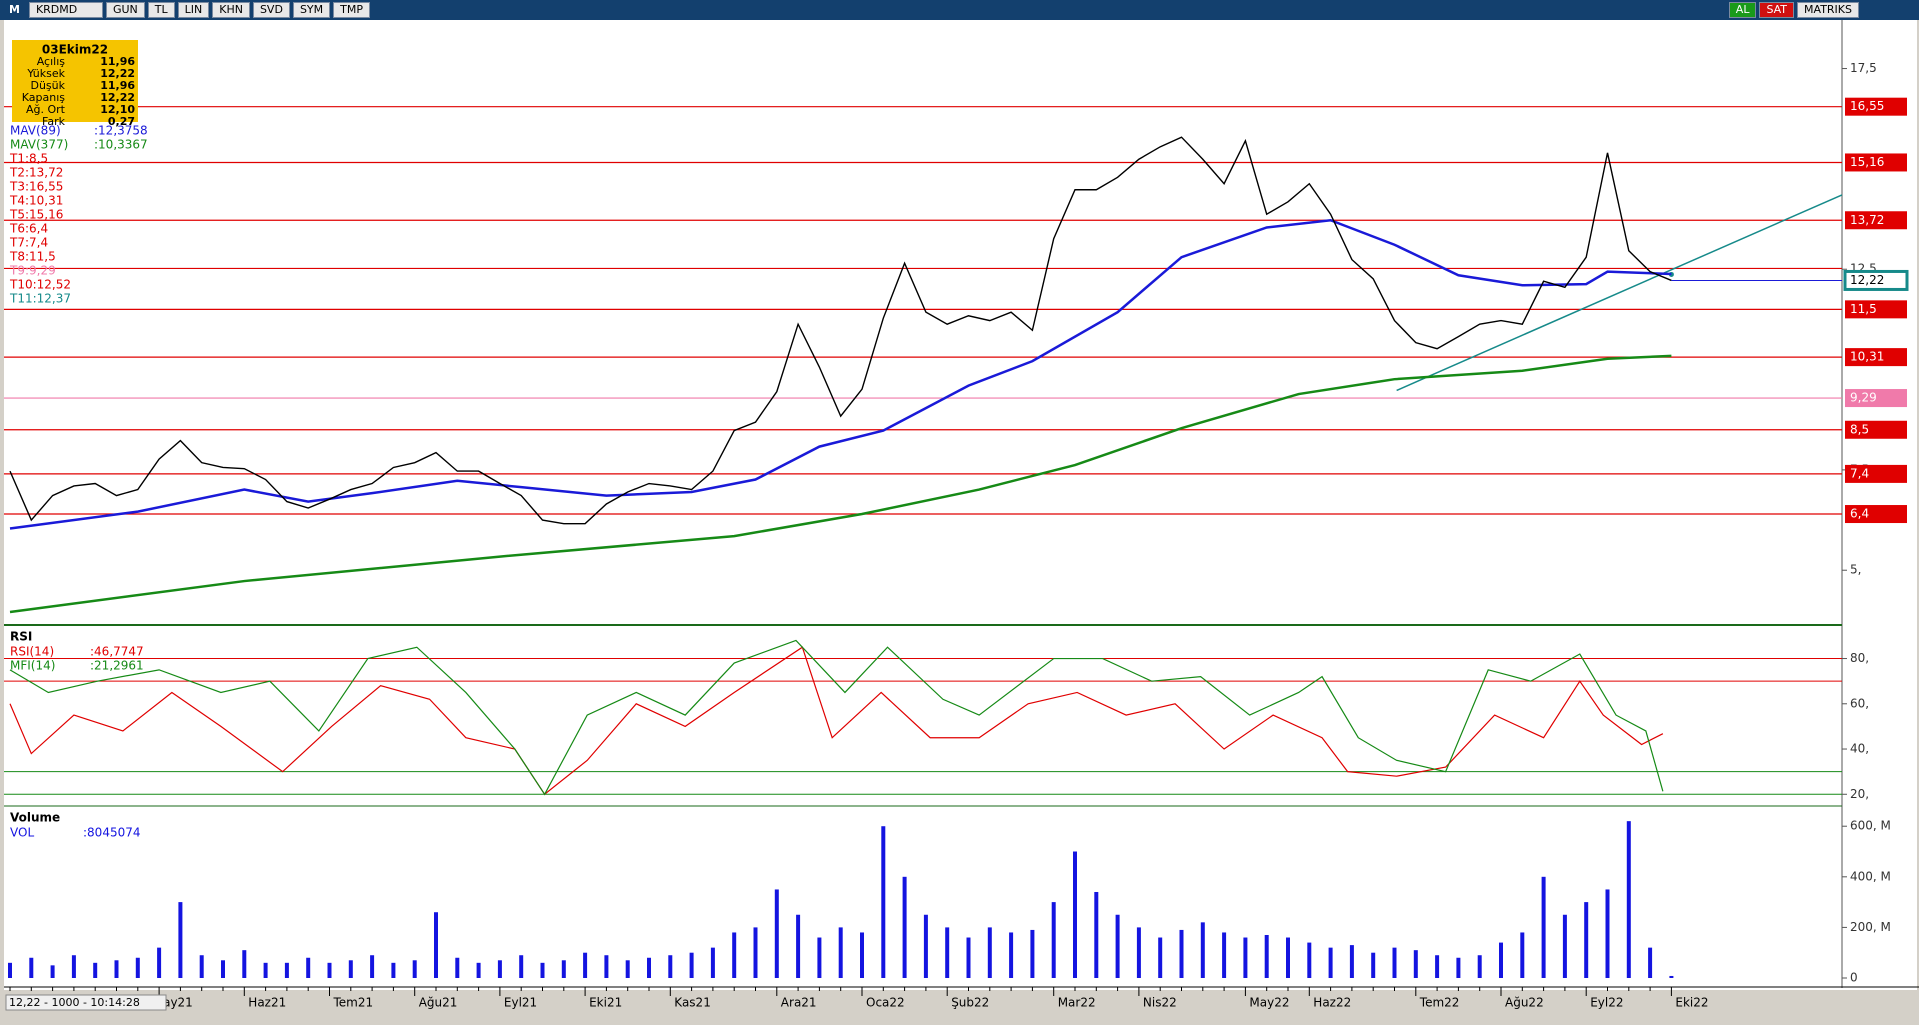 Image resolution: width=1919 pixels, height=1025 pixels. What do you see at coordinates (117, 85) in the screenshot?
I see `info-value: 11,96` at bounding box center [117, 85].